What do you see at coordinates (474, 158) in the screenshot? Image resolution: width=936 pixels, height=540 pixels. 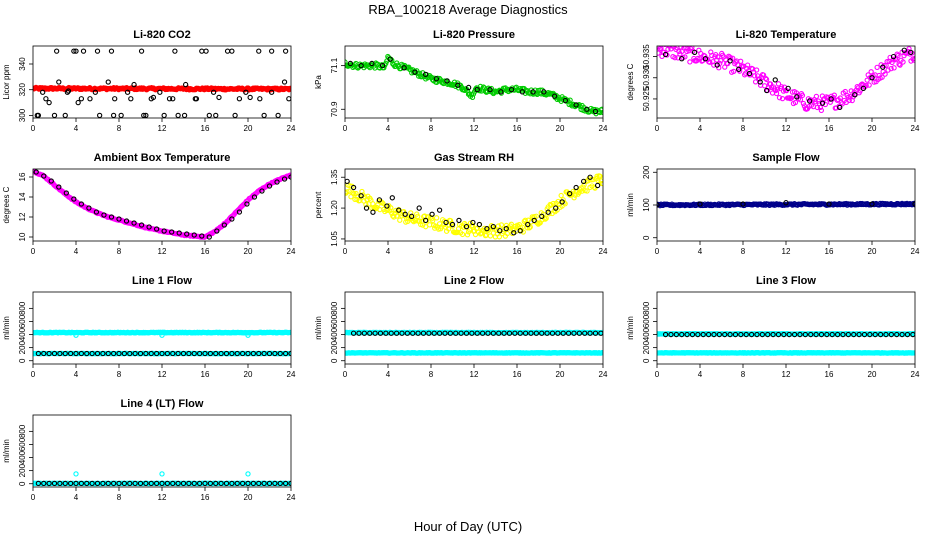 I see `panel-title: Gas Stream RH` at bounding box center [474, 158].